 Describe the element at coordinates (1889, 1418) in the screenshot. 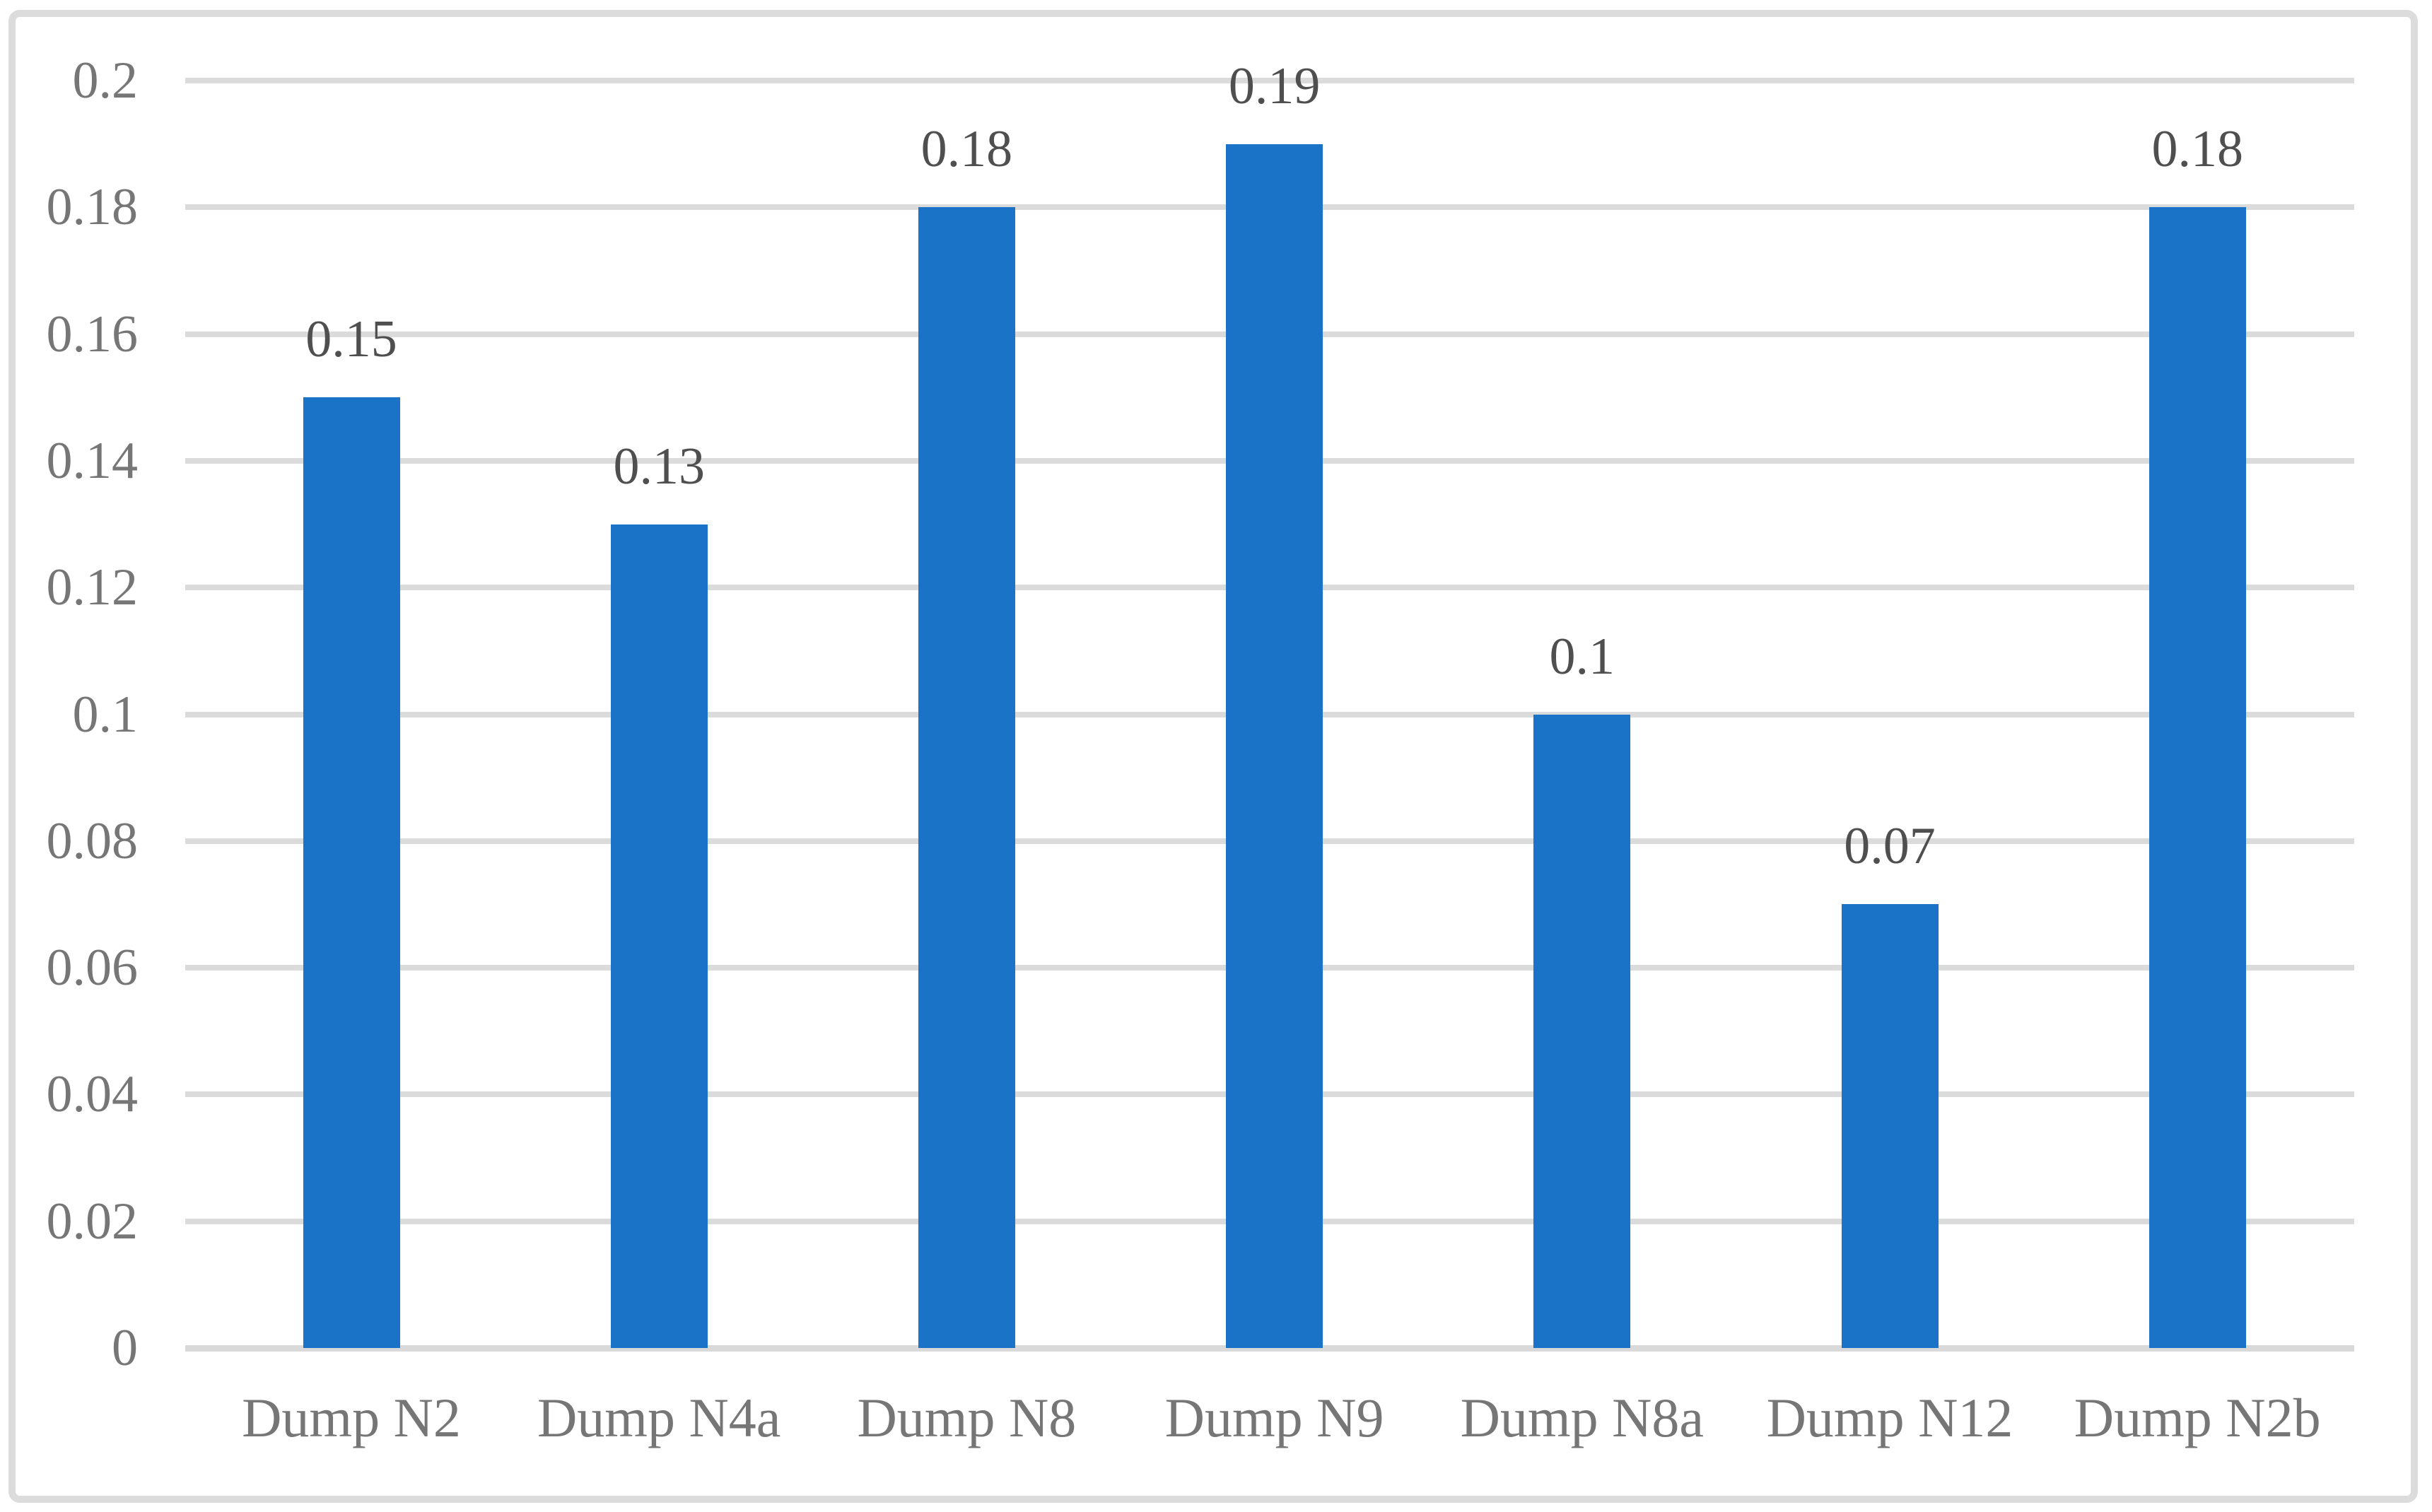

I see `x-tick-label: Dump N12` at that location.